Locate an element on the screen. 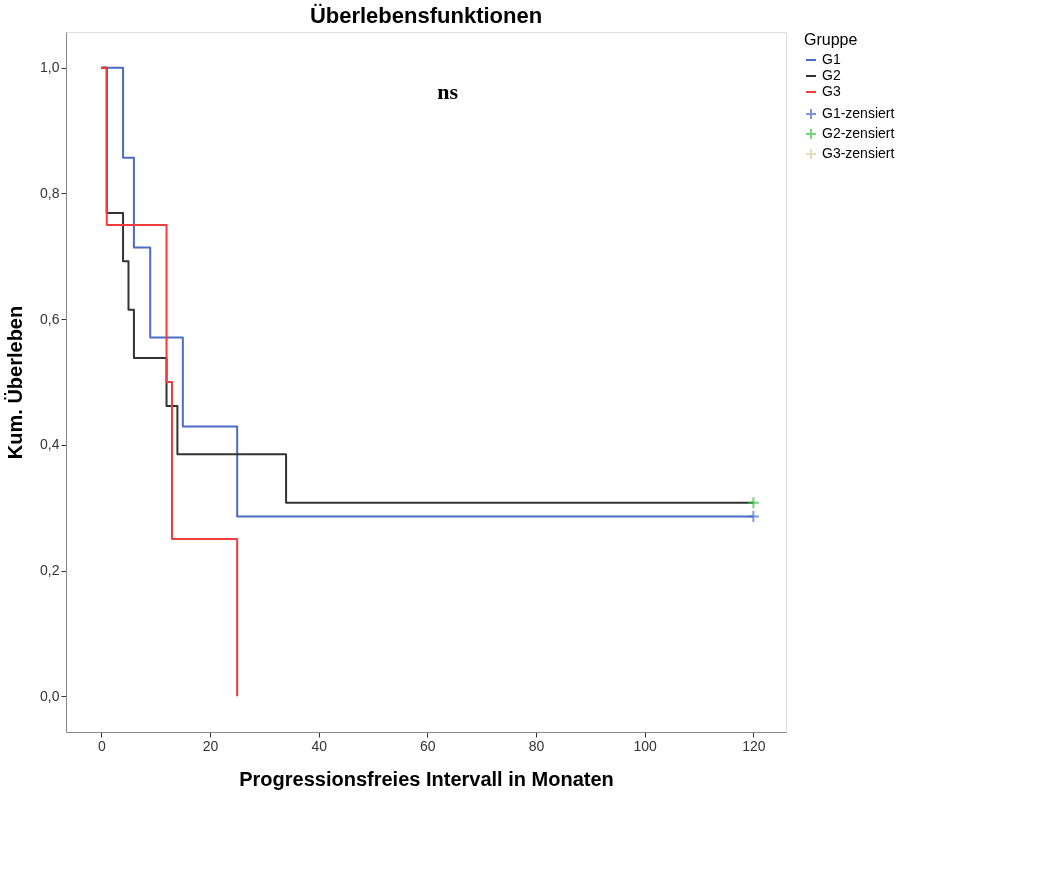 This screenshot has width=1038, height=879. annotation: ns is located at coordinates (448, 91).